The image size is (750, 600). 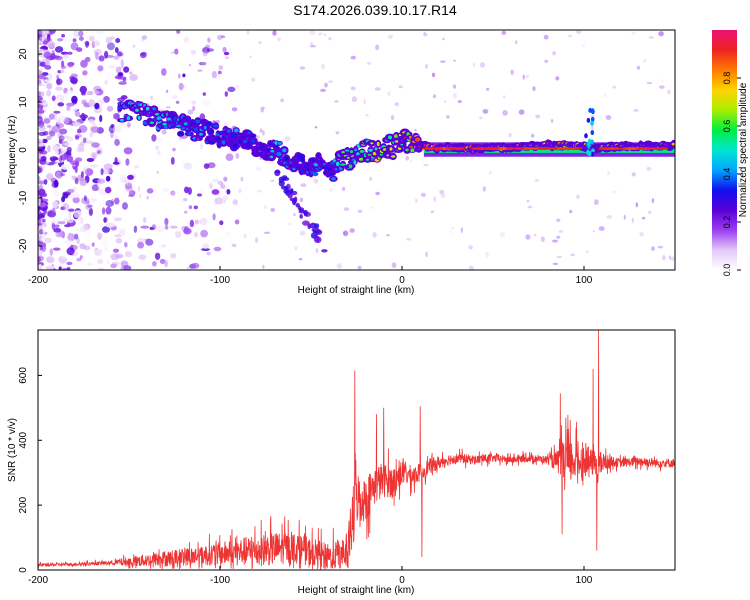 What do you see at coordinates (727, 174) in the screenshot?
I see `colorbar-tick-label: 0.4` at bounding box center [727, 174].